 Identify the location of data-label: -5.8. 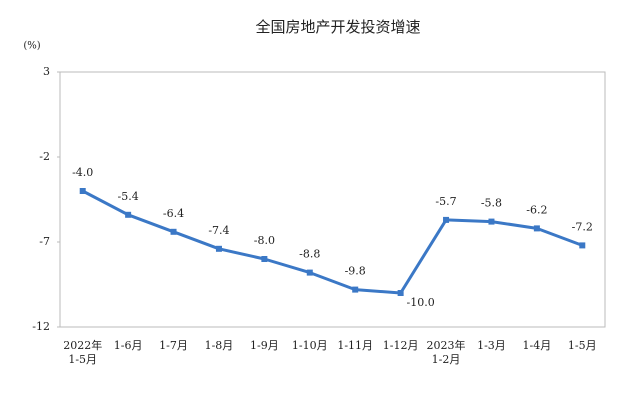
(491, 203).